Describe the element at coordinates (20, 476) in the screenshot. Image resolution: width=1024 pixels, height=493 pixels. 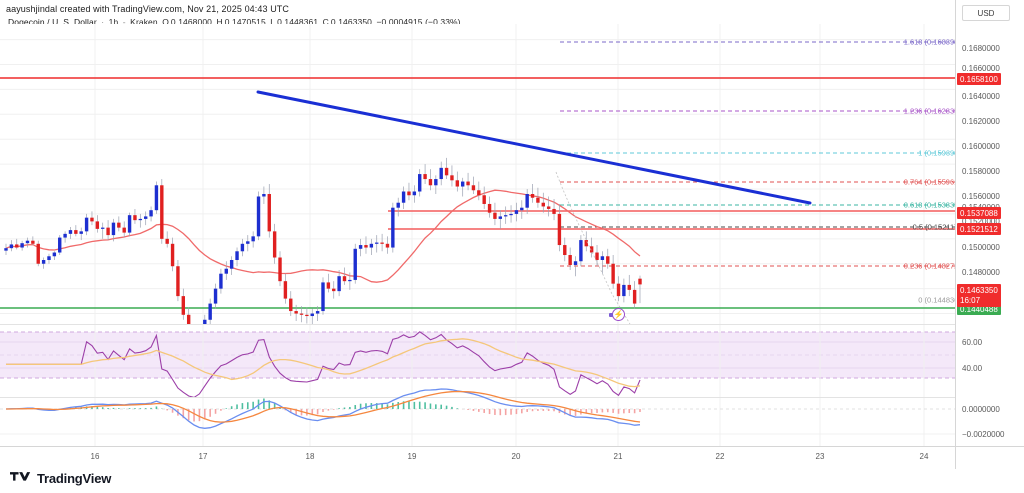
I see `tradingview-mark-icon` at that location.